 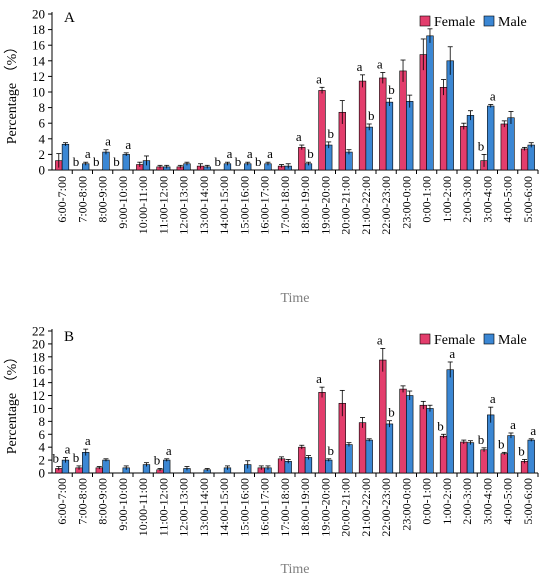 What do you see at coordinates (244, 205) in the screenshot?
I see `x-tick-label: 15:00-16:00` at bounding box center [244, 205].